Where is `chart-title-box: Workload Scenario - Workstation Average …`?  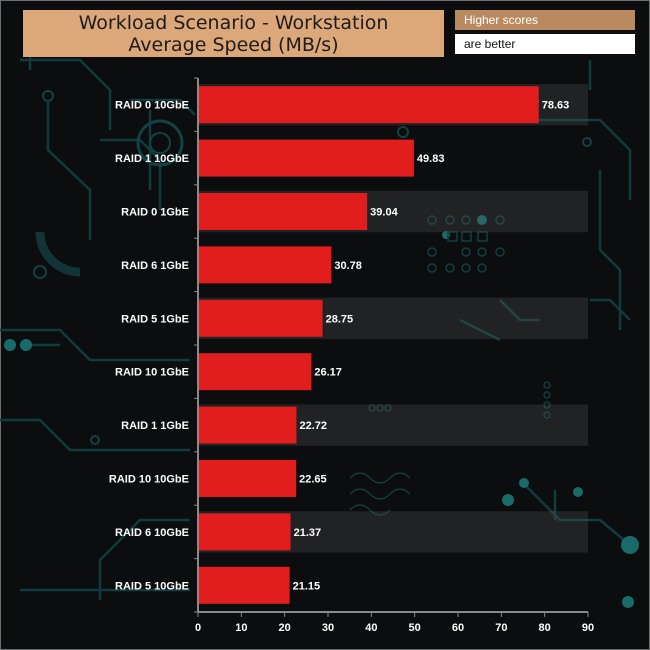 chart-title-box: Workload Scenario - Workstation Average … is located at coordinates (233, 33).